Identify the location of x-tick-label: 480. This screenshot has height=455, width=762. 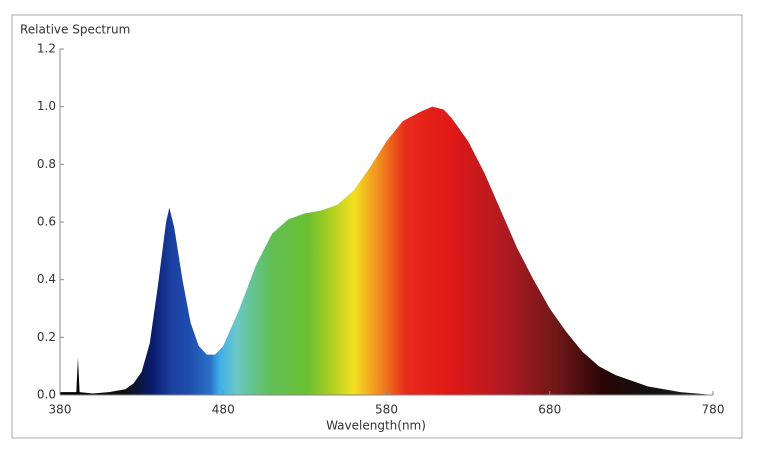
(223, 410).